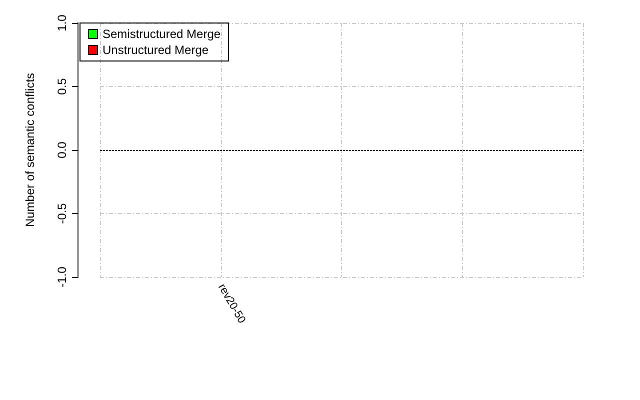  What do you see at coordinates (62, 213) in the screenshot?
I see `y-tick-label: -0.5` at bounding box center [62, 213].